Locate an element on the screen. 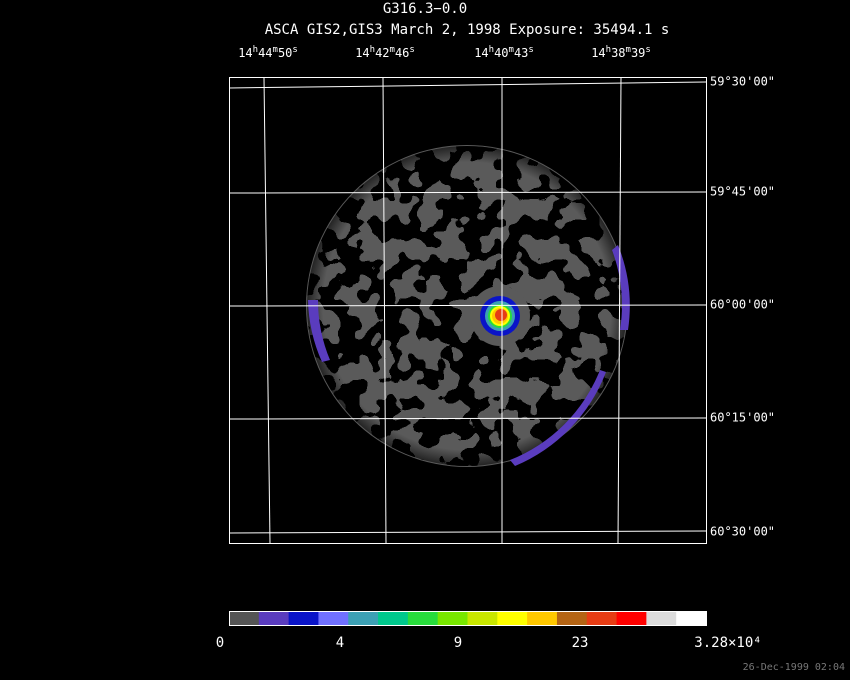 Image resolution: width=850 pixels, height=680 pixels. ra-value: 50 is located at coordinates (285, 53).